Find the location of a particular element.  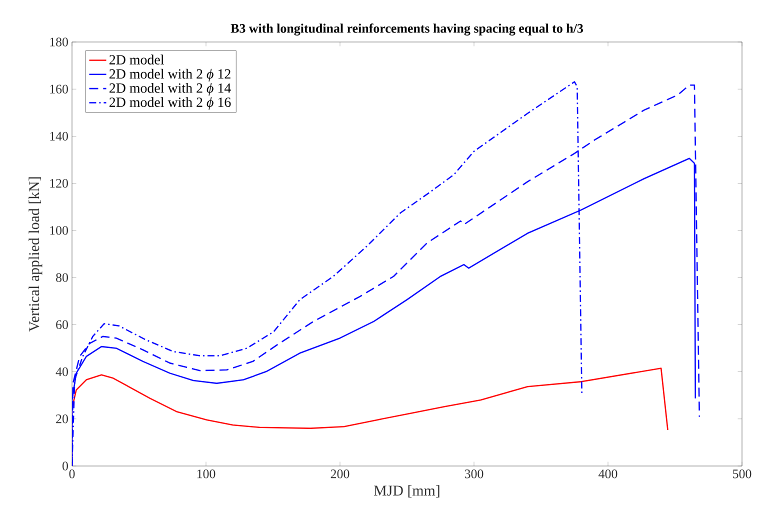

legend-label: 2D model with 2 ϕ 14 is located at coordinates (170, 89).